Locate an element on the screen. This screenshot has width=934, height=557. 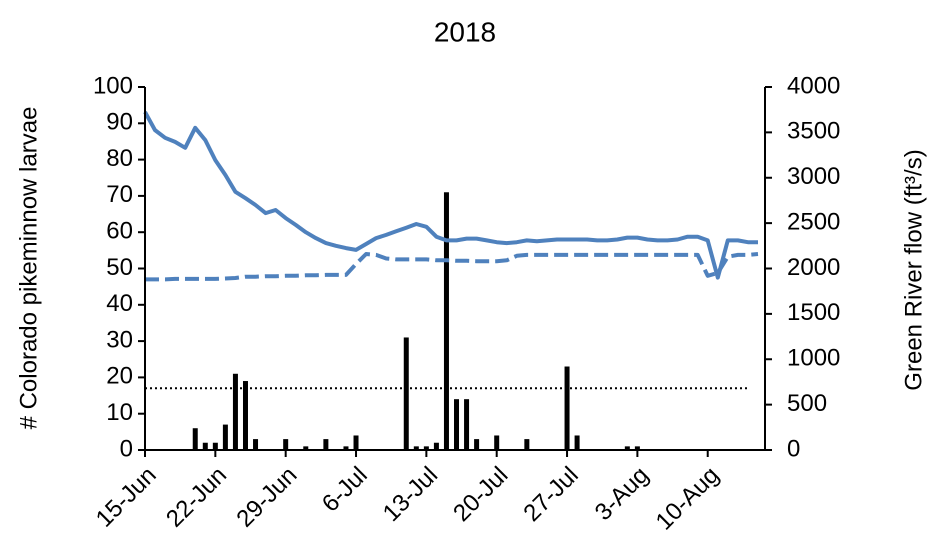
y-tick-label: 100 is located at coordinates (113, 85).